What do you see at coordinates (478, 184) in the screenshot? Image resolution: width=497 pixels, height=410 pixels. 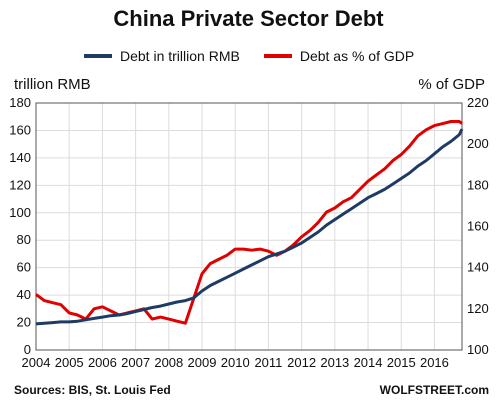 I see `y-right-tick-label: 180` at bounding box center [478, 184].